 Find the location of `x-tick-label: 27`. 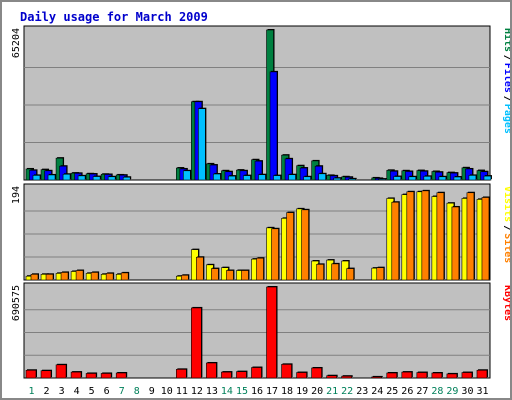

x-tick-label: 27 is located at coordinates (422, 391).